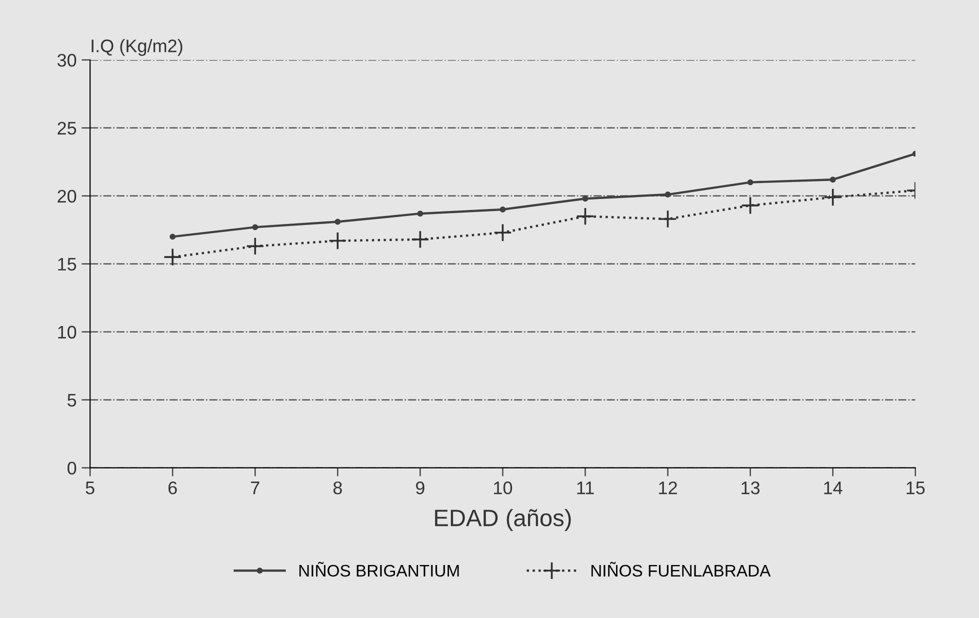 This screenshot has width=979, height=618. Describe the element at coordinates (379, 569) in the screenshot. I see `legend-label: NIÑOS BRIGANTIUM` at that location.